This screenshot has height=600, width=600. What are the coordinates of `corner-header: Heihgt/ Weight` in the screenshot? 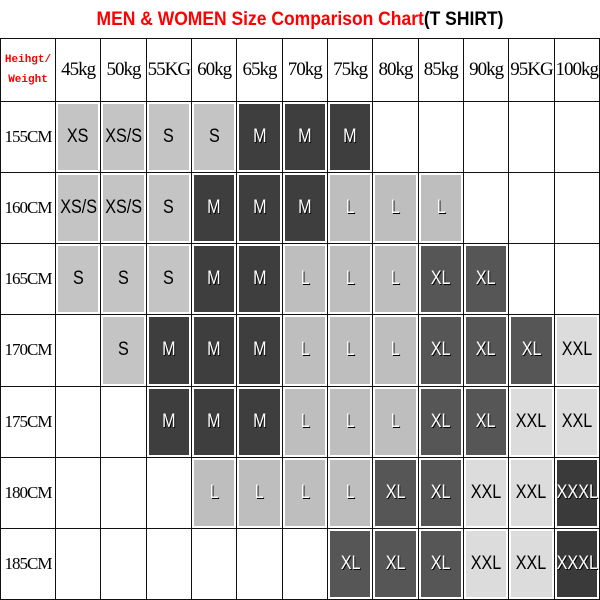 It's located at (28, 70).